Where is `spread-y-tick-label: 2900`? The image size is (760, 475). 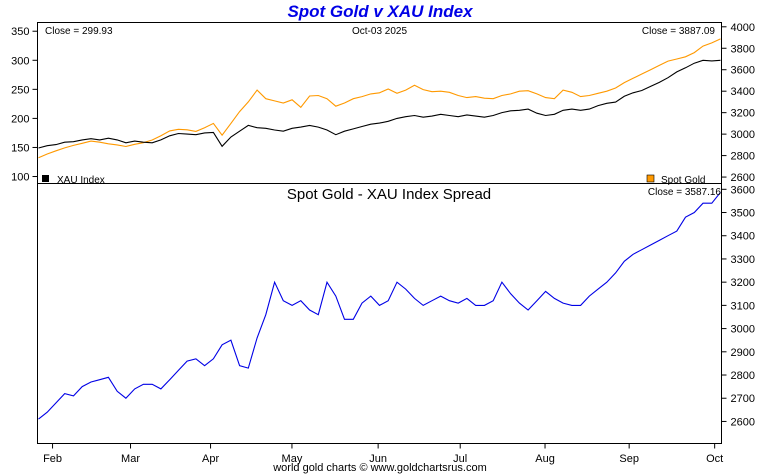
spread-y-tick-label: 2900 is located at coordinates (743, 353).